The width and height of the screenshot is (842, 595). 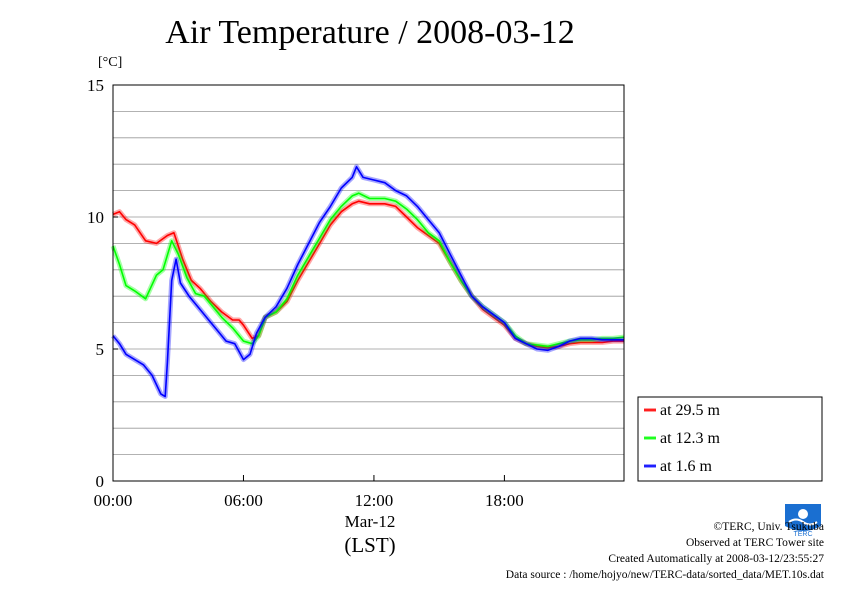 What do you see at coordinates (768, 527) in the screenshot?
I see `credit-copyright: ©TERC, Univ. Tsukuba` at bounding box center [768, 527].